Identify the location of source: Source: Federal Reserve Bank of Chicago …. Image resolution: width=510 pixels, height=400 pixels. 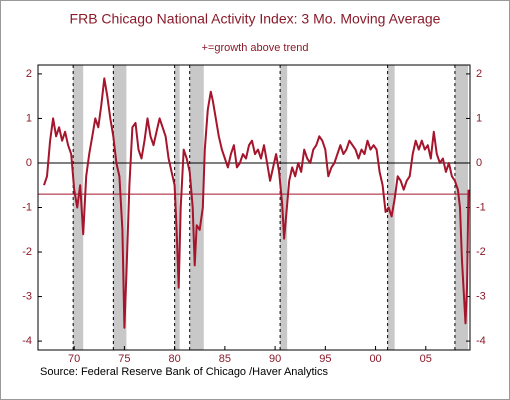
(184, 372).